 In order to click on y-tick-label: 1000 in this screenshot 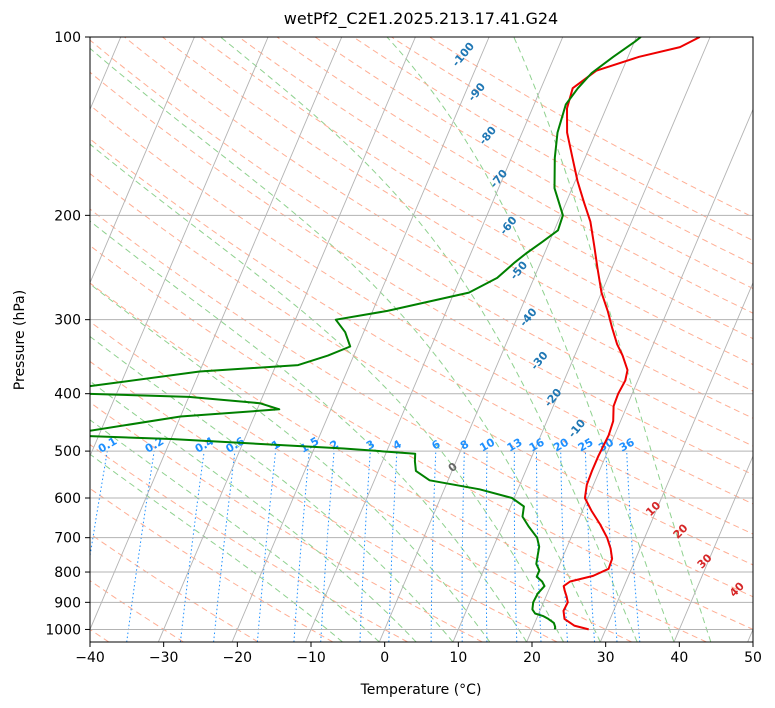, I will do `click(63, 630)`.